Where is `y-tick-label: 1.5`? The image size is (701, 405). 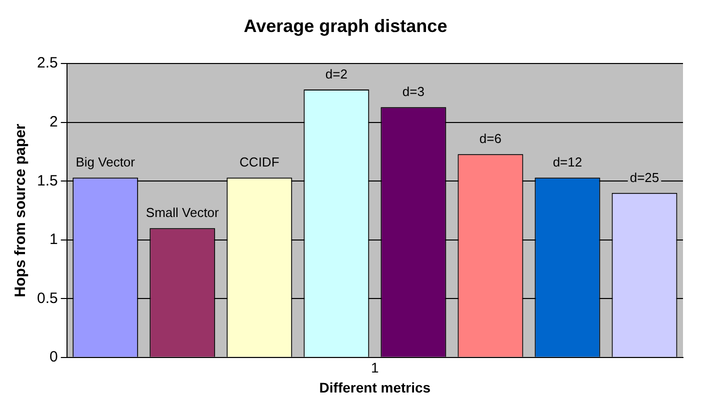
y-tick-label: 1.5 is located at coordinates (47, 181).